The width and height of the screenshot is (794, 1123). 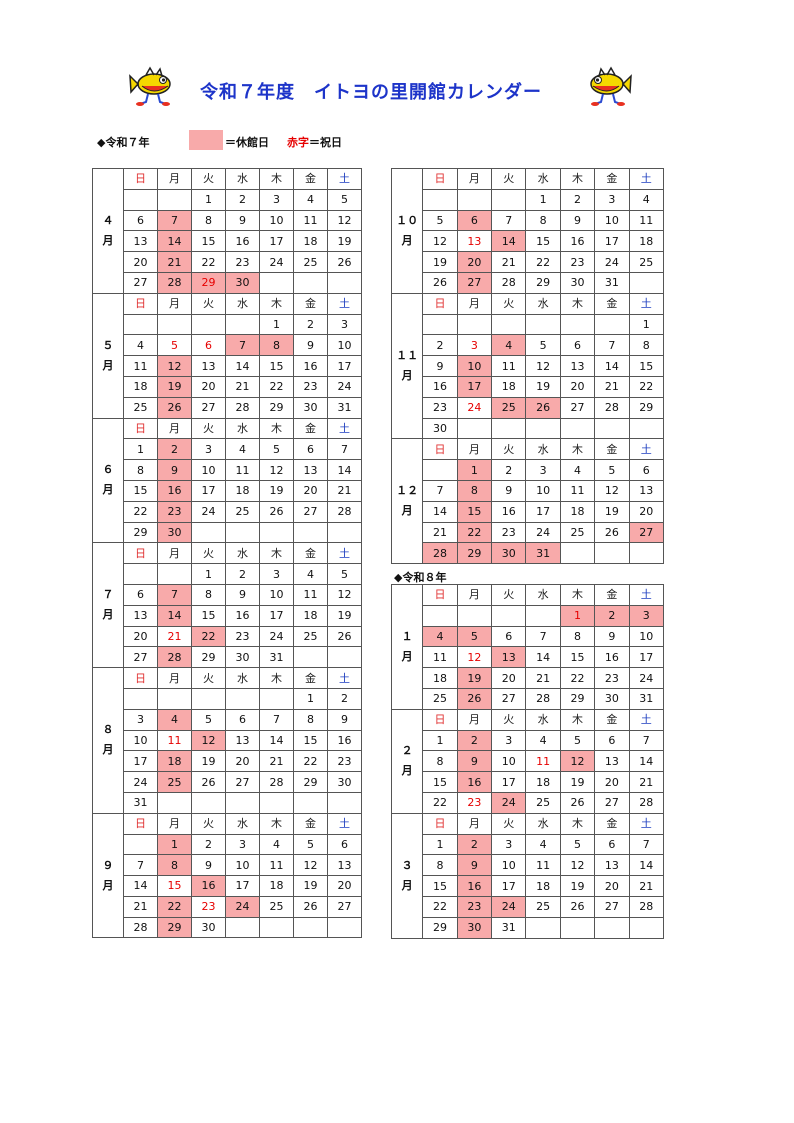 I want to click on closed-day-swatch, so click(x=206, y=140).